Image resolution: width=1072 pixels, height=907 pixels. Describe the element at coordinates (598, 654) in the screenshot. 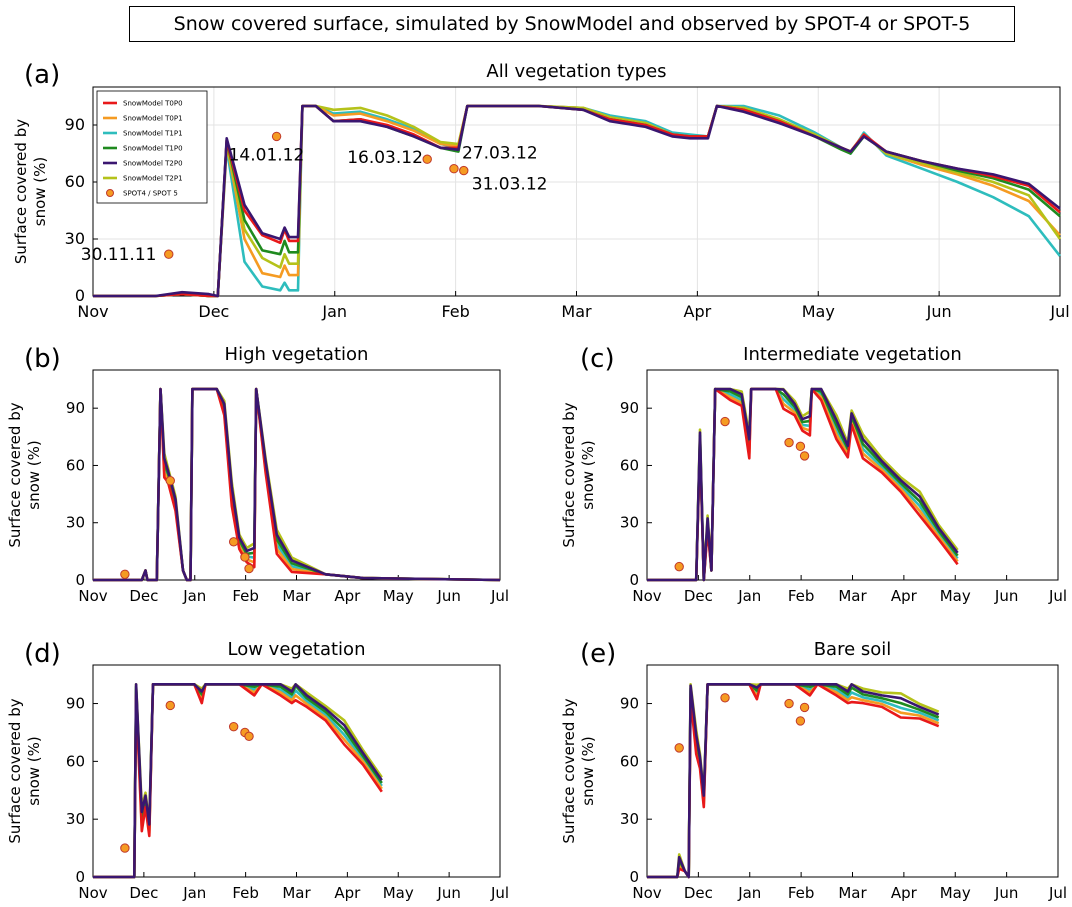

I see `panel-label: (e)` at that location.